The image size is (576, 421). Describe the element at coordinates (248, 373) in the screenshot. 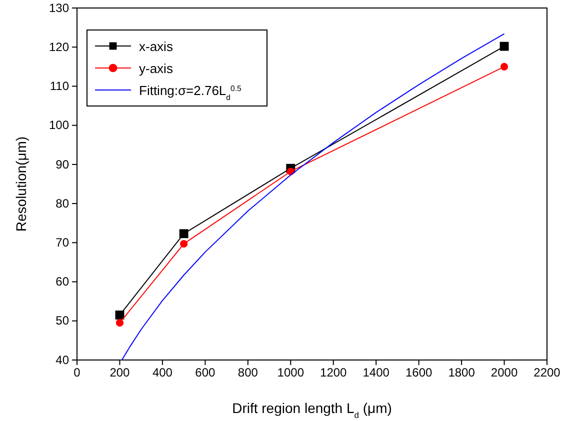

I see `x-tick-label: 800` at that location.